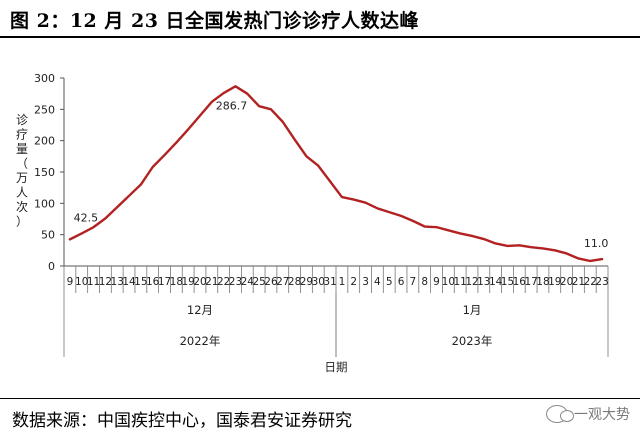 The image size is (640, 438). Describe the element at coordinates (200, 310) in the screenshot. I see `month-label: 12月` at that location.